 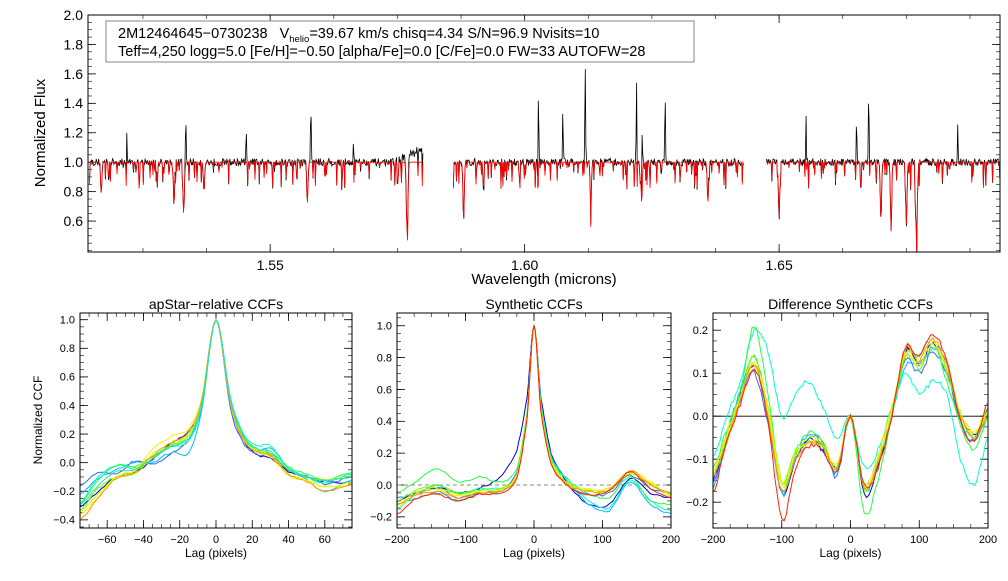 I want to click on annotation-frame, so click(x=400, y=41).